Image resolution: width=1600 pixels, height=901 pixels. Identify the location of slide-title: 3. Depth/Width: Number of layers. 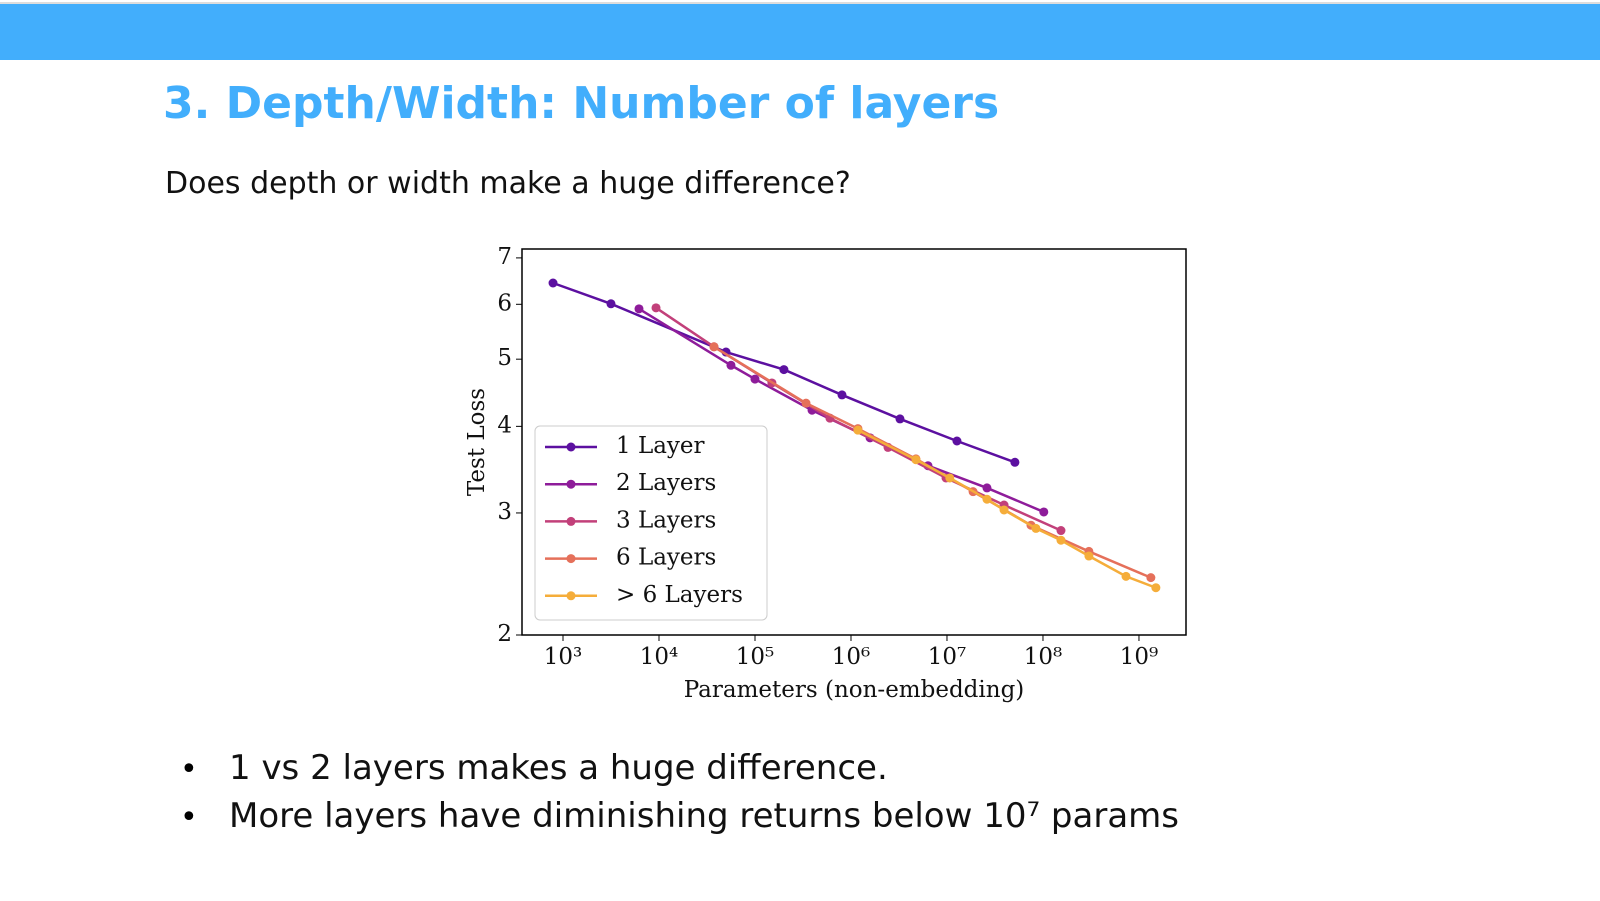
(581, 103).